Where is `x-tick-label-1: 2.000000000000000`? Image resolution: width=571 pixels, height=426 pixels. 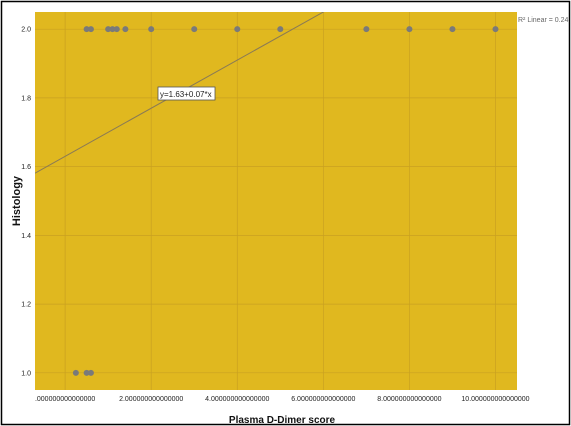 x-tick-label-1: 2.000000000000000 is located at coordinates (151, 399).